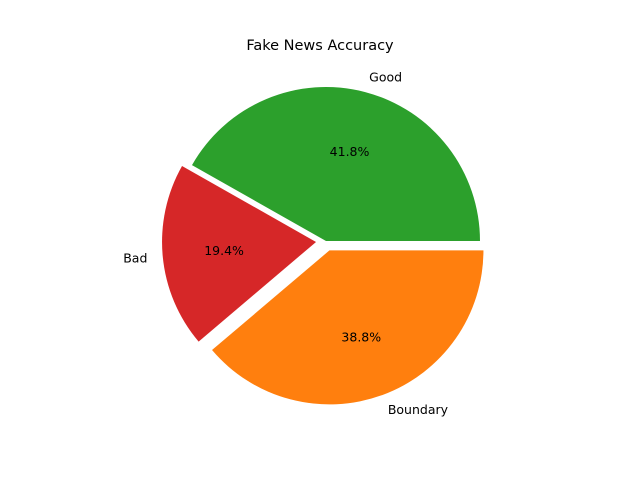 The width and height of the screenshot is (640, 480). I want to click on pie-slice-bad, so click(239, 254).